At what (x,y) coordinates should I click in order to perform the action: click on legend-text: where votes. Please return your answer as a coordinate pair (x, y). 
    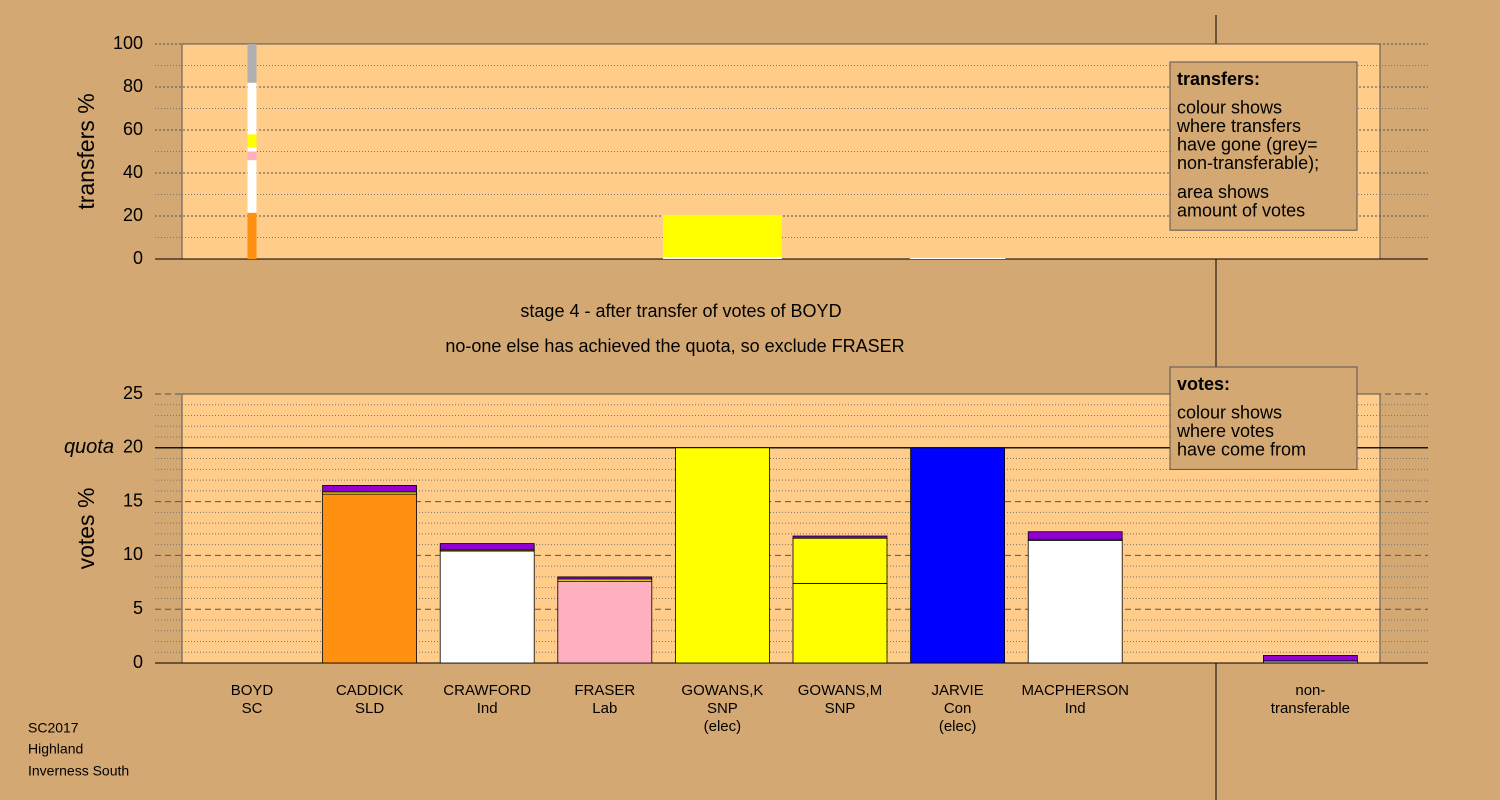
    Looking at the image, I should click on (1225, 431).